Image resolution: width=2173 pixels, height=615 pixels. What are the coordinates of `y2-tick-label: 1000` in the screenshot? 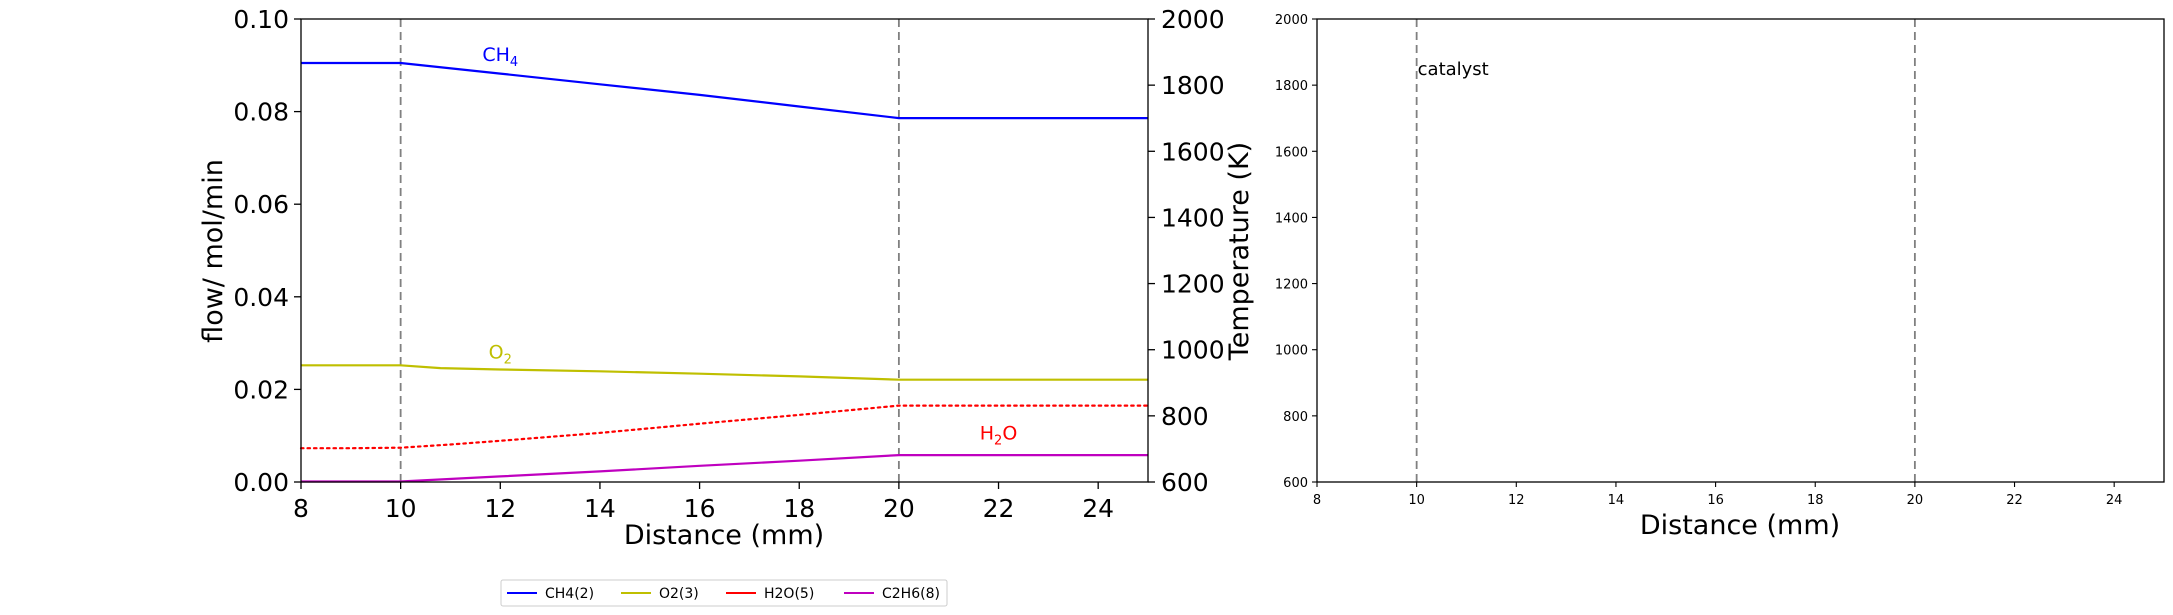 It's located at (1193, 350).